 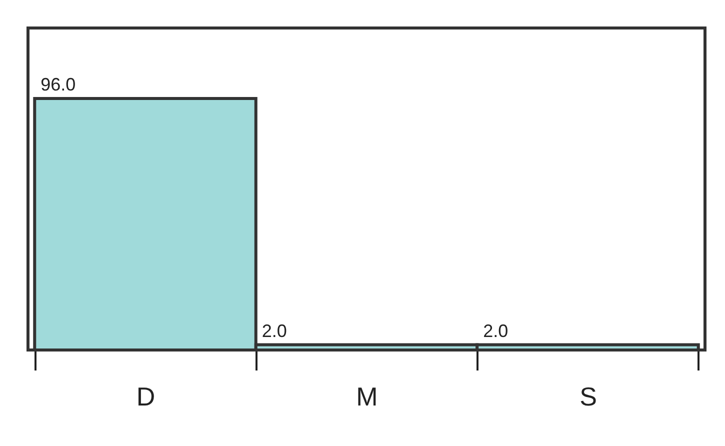 I want to click on x-tick-label: S, so click(x=588, y=397).